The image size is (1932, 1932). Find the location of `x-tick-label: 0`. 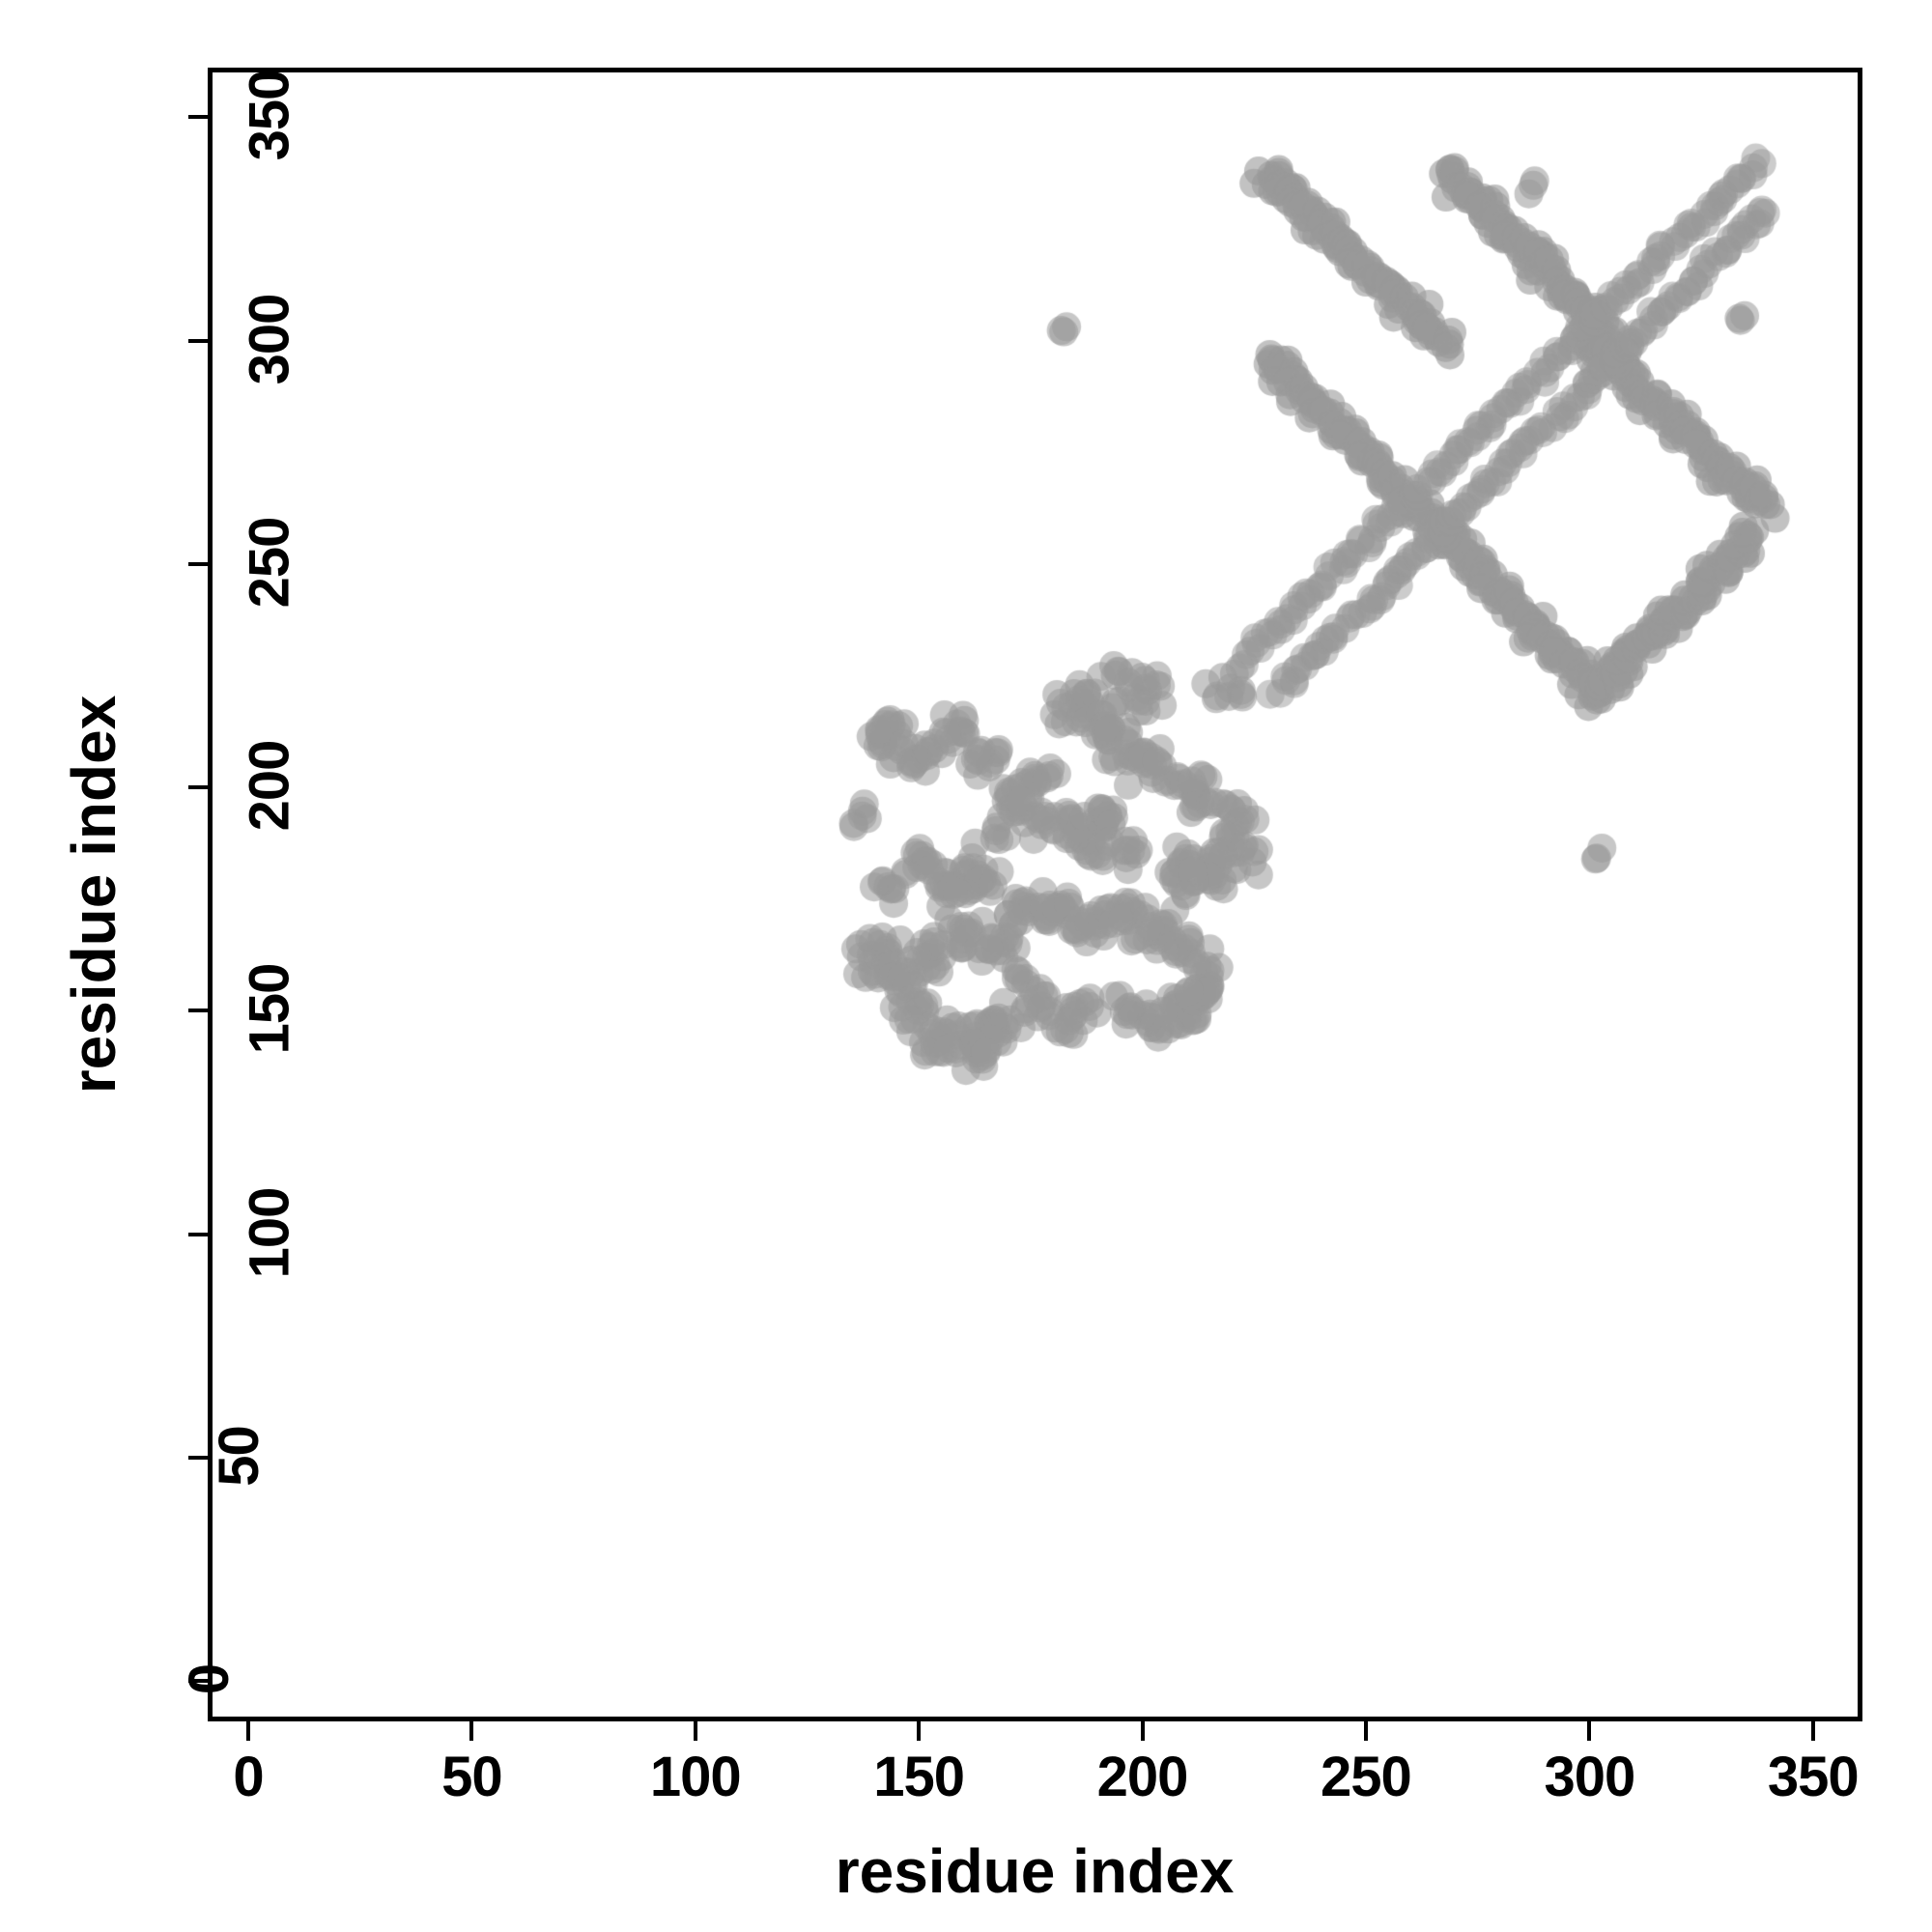

x-tick-label: 0 is located at coordinates (248, 1777).